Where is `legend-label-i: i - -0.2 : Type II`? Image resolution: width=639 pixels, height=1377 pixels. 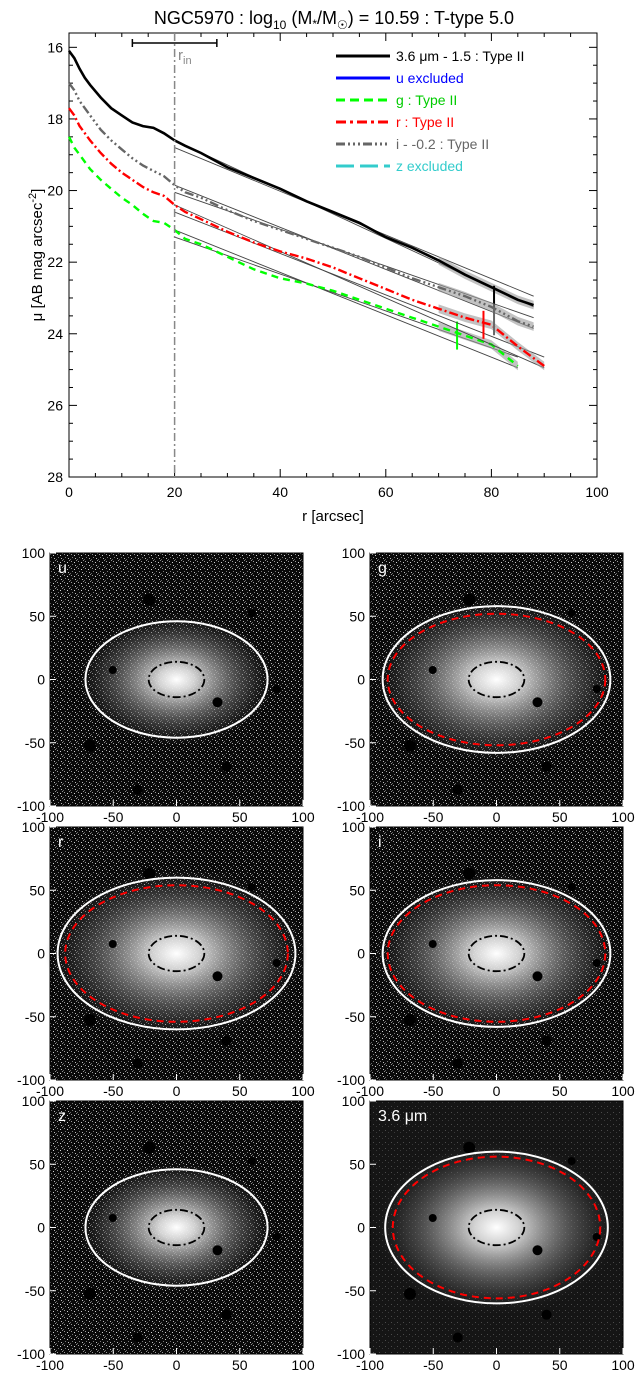
legend-label-i: i - -0.2 : Type II is located at coordinates (442, 144).